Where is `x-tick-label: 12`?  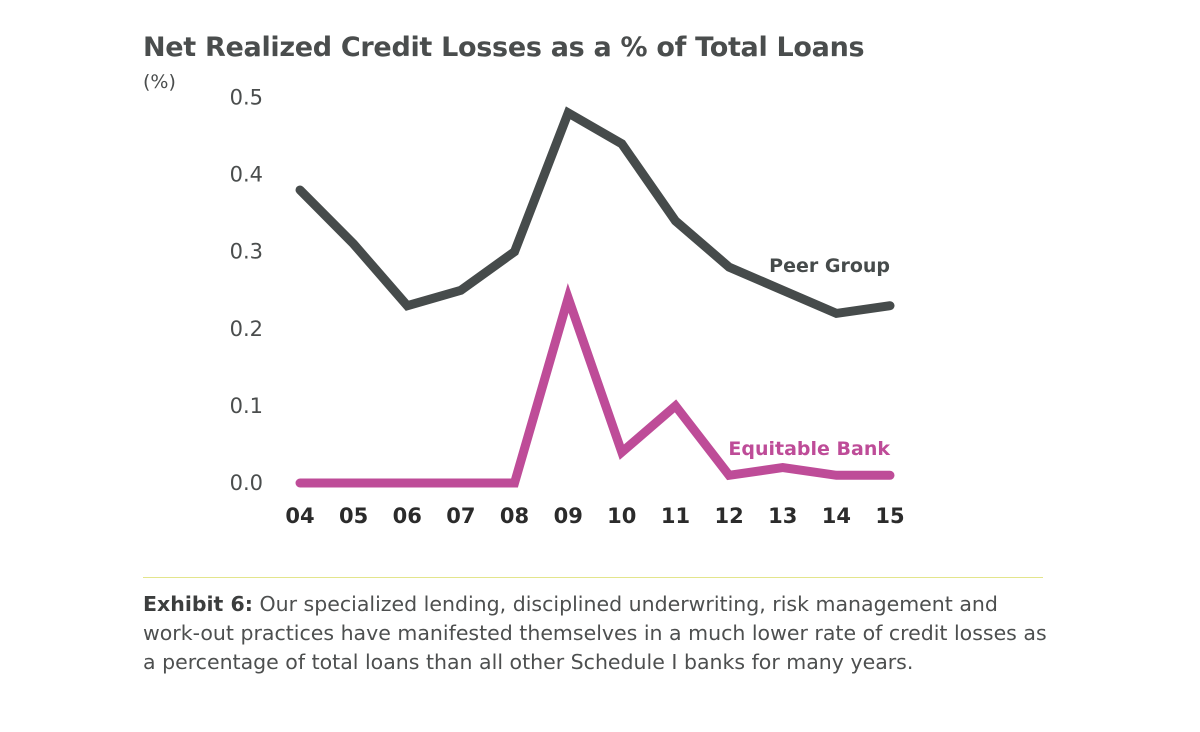
x-tick-label: 12 is located at coordinates (728, 516).